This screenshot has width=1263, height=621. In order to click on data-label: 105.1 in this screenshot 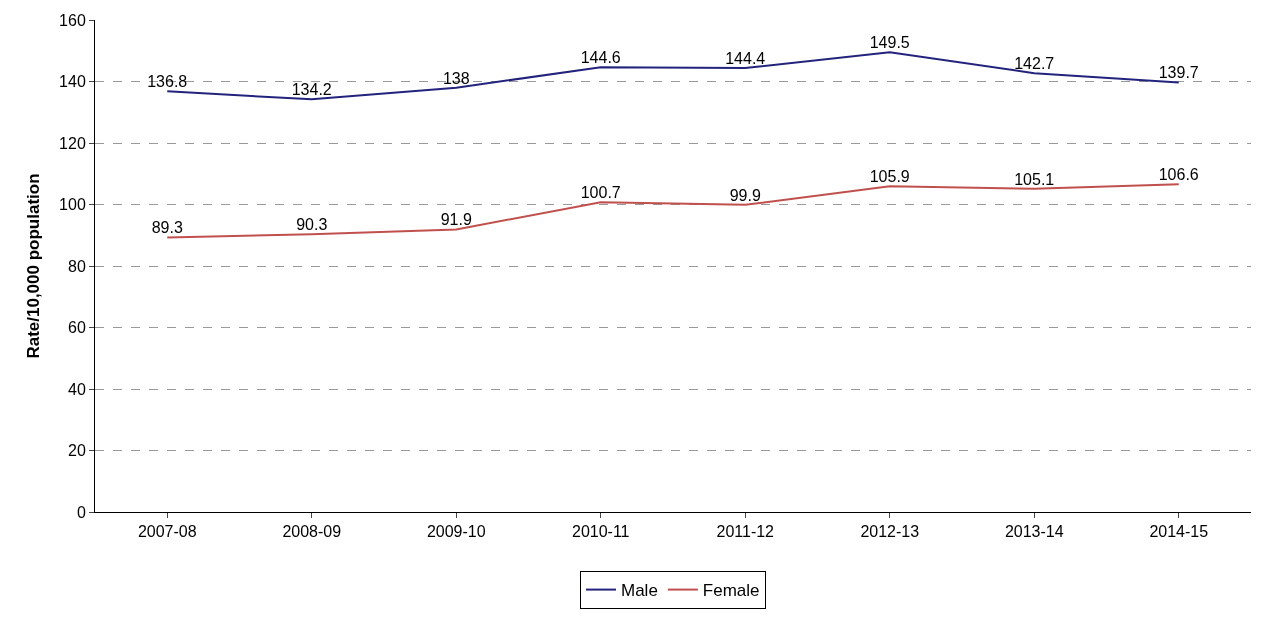, I will do `click(1034, 179)`.